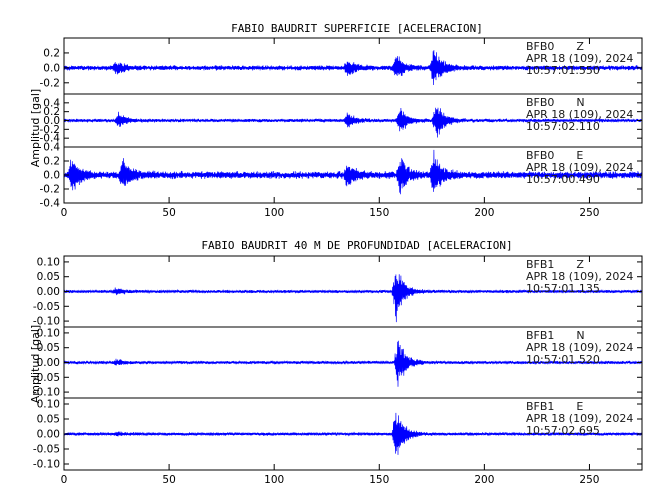 This screenshot has height=500, width=650. What do you see at coordinates (35, 128) in the screenshot?
I see `y-axis-label-surface: Amplitud [gal]` at bounding box center [35, 128].